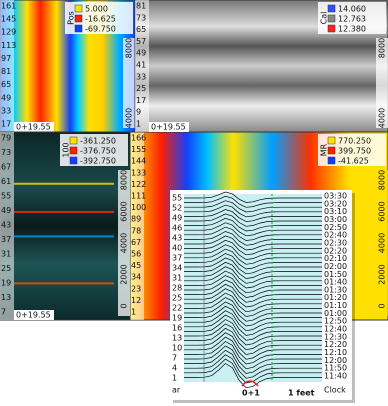 The height and width of the screenshot is (406, 388). Describe the element at coordinates (353, 161) in the screenshot. I see `legend-label: -41.625` at that location.